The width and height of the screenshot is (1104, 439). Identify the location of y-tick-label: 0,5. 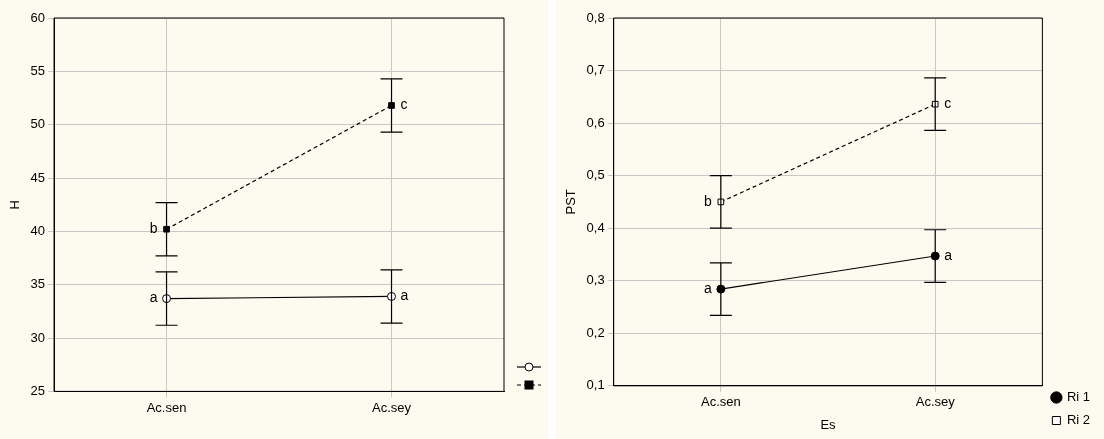
(595, 175).